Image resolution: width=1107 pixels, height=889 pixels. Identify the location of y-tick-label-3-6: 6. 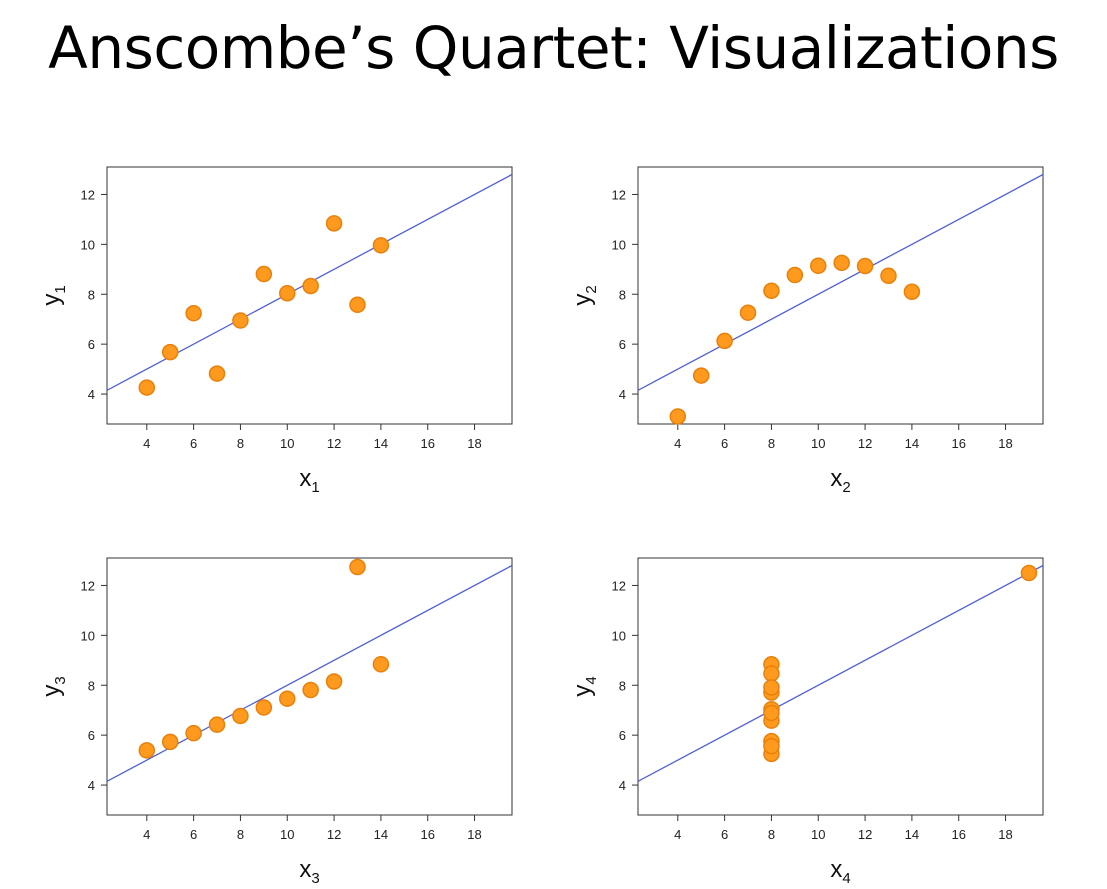
(91, 735).